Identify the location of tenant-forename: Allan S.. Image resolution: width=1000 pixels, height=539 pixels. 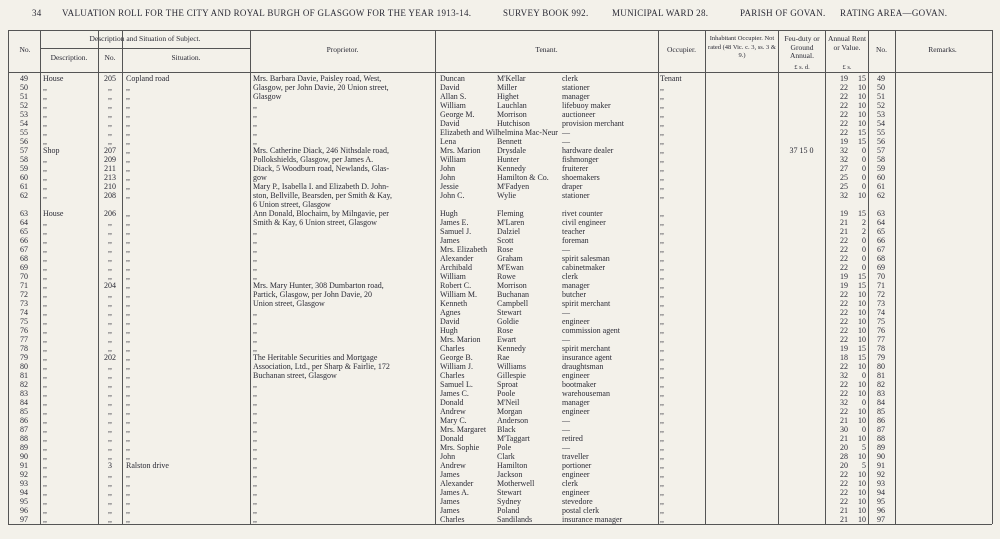
(453, 96).